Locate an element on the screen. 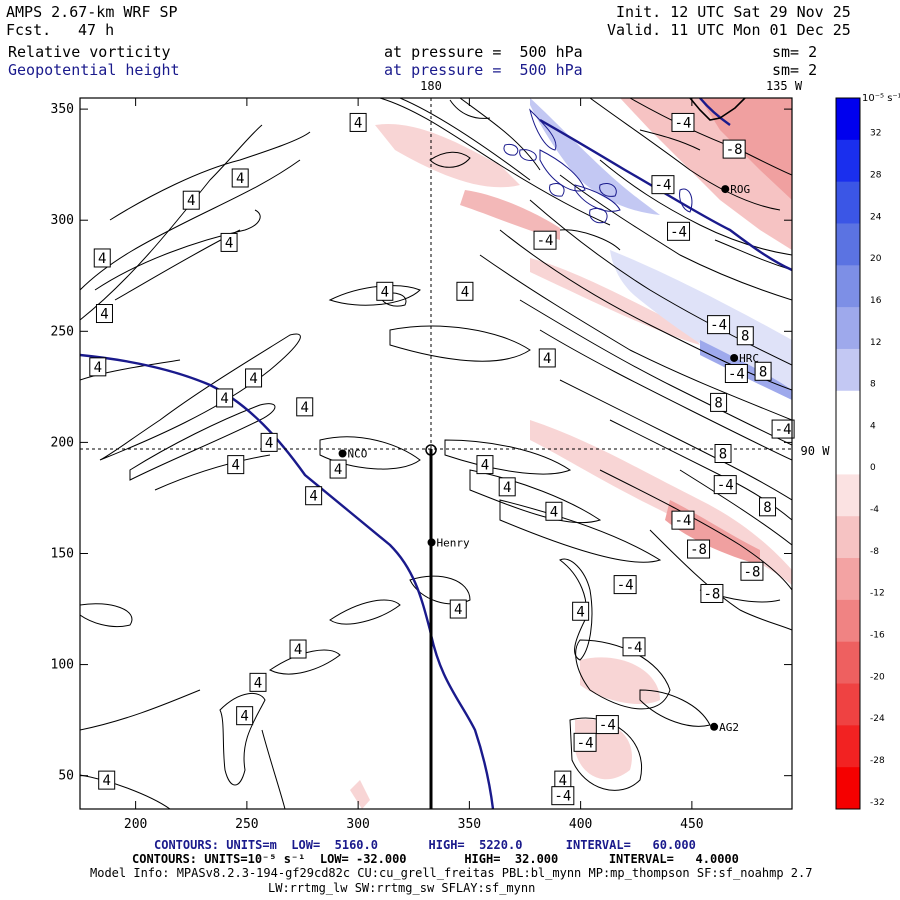 This screenshot has height=900, width=900. field2-name: Geopotential height is located at coordinates (94, 70).